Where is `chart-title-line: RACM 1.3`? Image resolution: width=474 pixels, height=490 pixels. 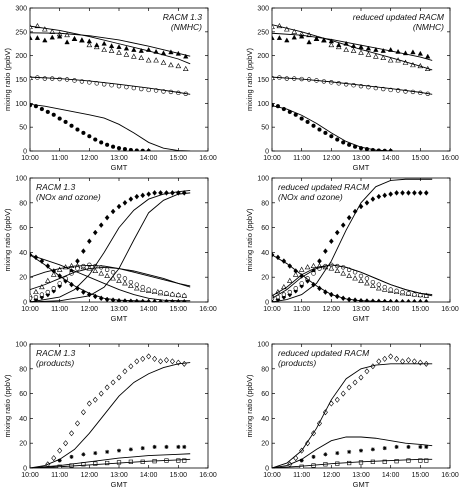 chart-title-line: RACM 1.3 is located at coordinates (55, 187).